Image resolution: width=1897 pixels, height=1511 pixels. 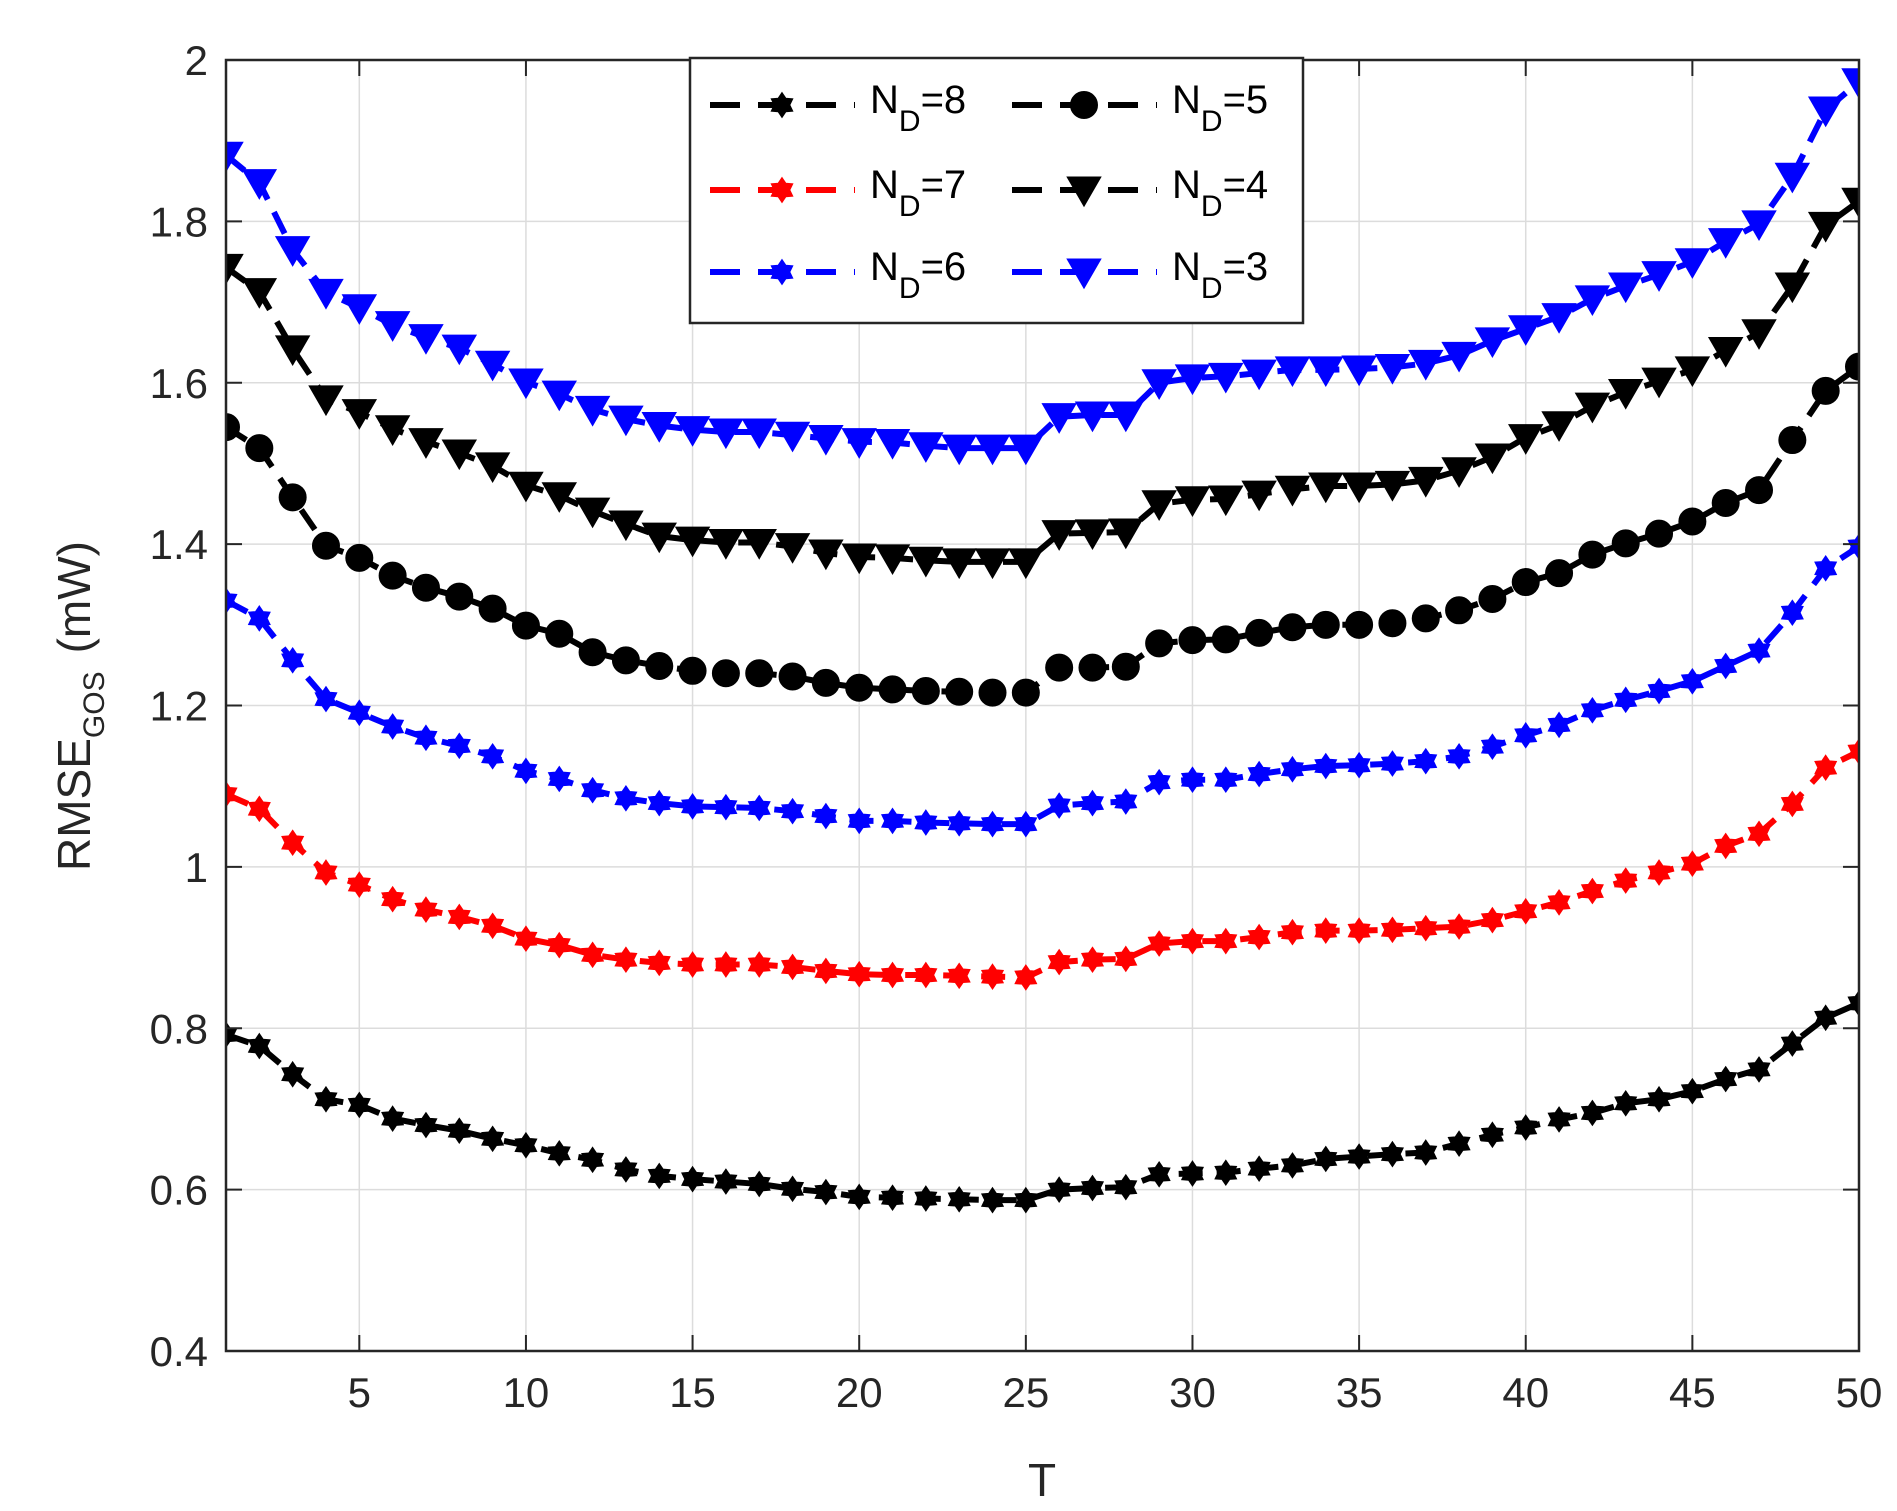 I want to click on y-tick-label: 1.4, so click(x=179, y=544).